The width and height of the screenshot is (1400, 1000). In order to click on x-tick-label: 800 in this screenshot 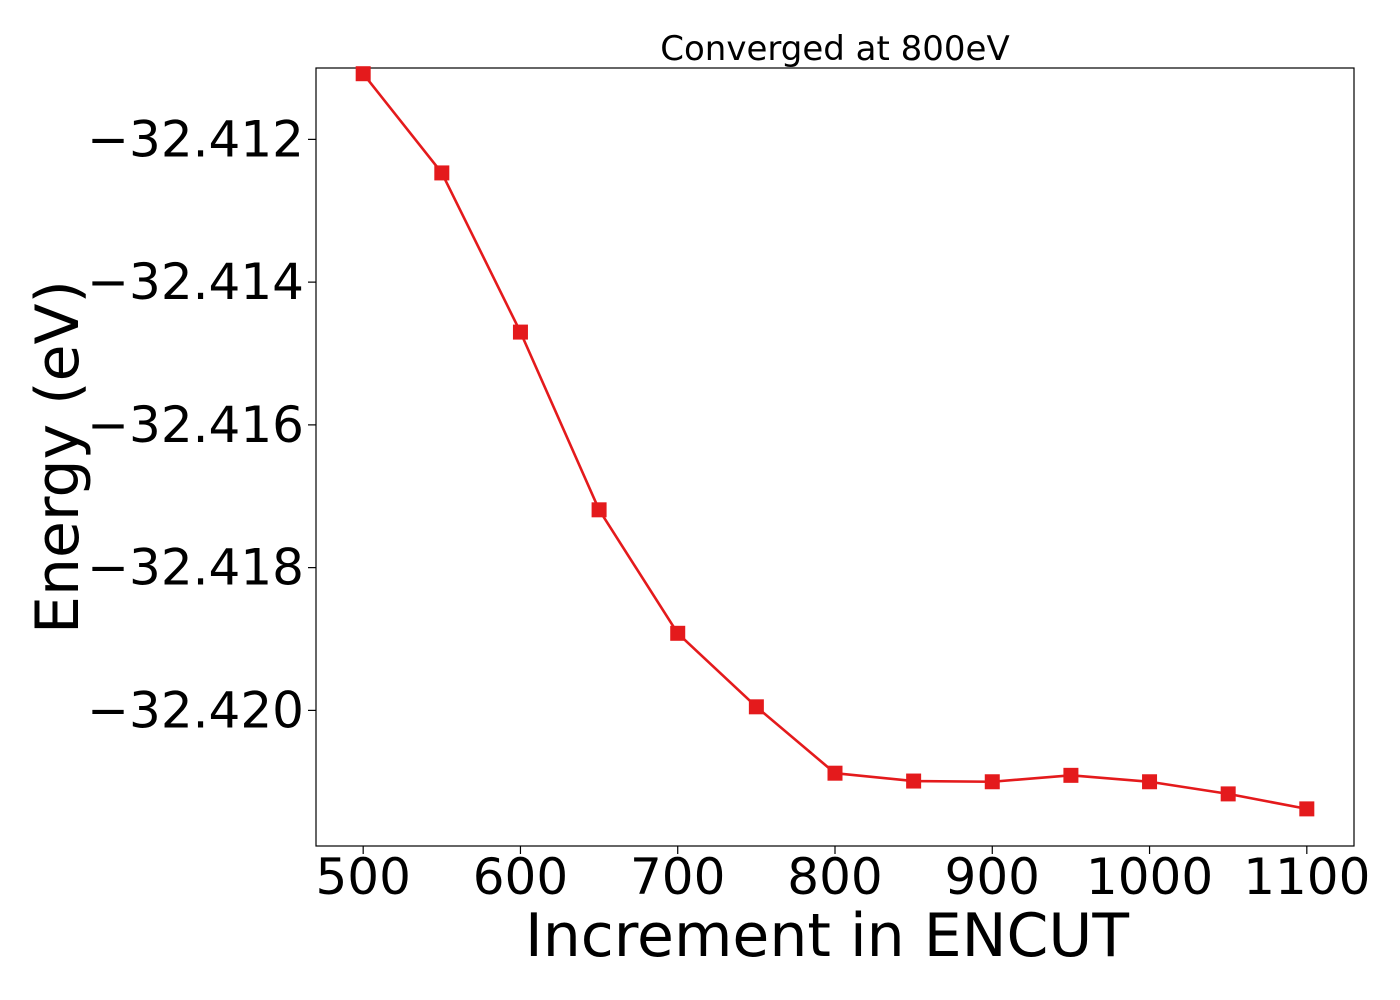, I will do `click(834, 877)`.